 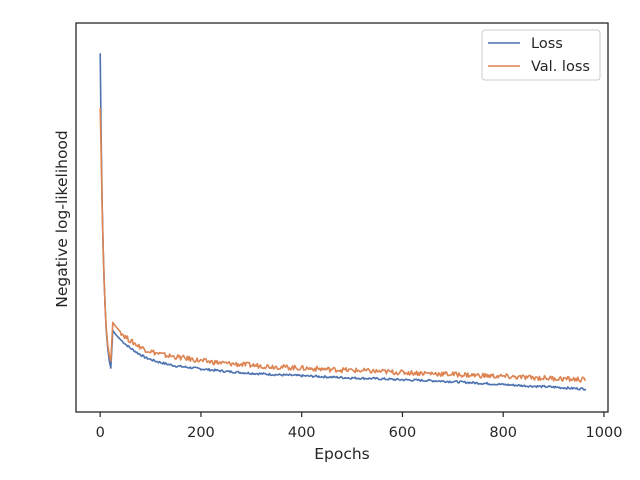 What do you see at coordinates (62, 219) in the screenshot?
I see `y-axis-label: Negative log-likelihood` at bounding box center [62, 219].